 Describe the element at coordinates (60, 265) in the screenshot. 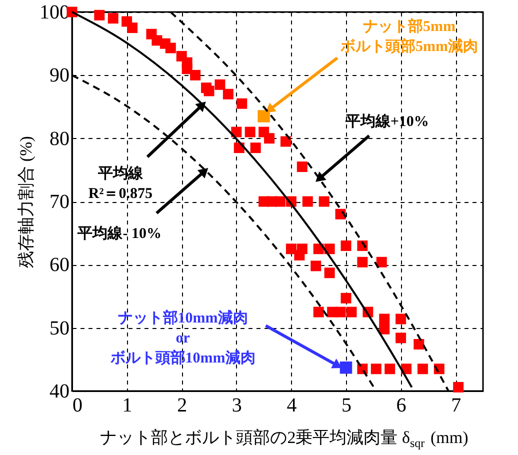

I see `y-tick-label: 60` at that location.